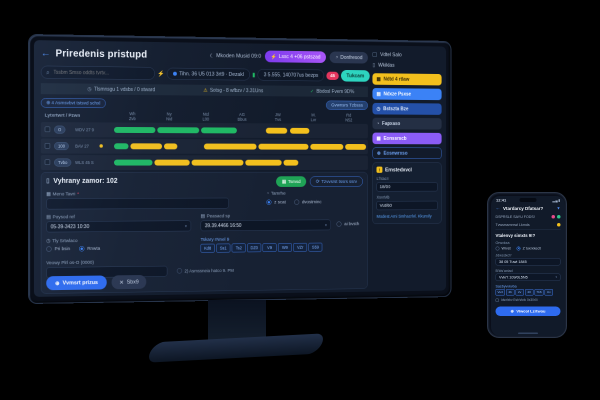  I want to click on info-icon: ◔, so click(337, 57).